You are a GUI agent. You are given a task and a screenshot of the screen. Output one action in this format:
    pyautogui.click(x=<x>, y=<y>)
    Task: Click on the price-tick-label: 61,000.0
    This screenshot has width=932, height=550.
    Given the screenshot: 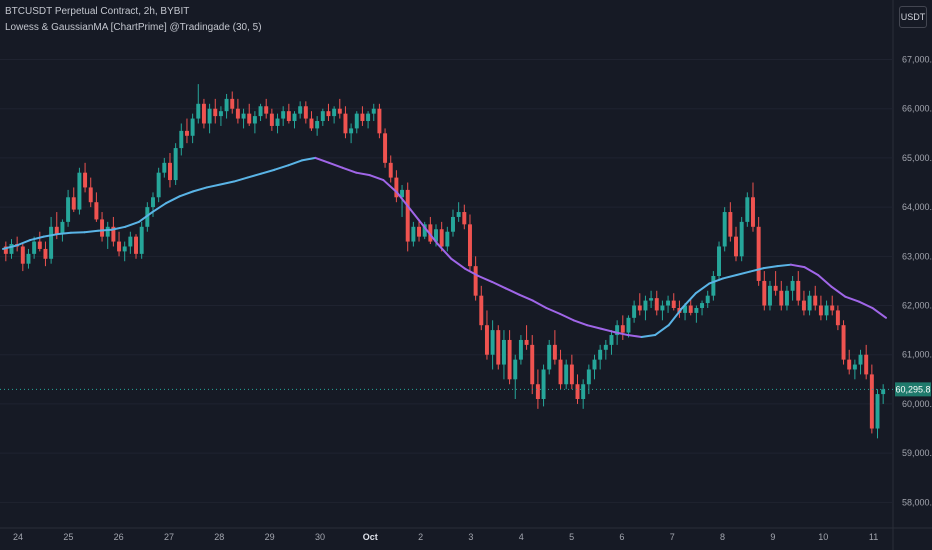 What is the action you would take?
    pyautogui.click(x=917, y=355)
    